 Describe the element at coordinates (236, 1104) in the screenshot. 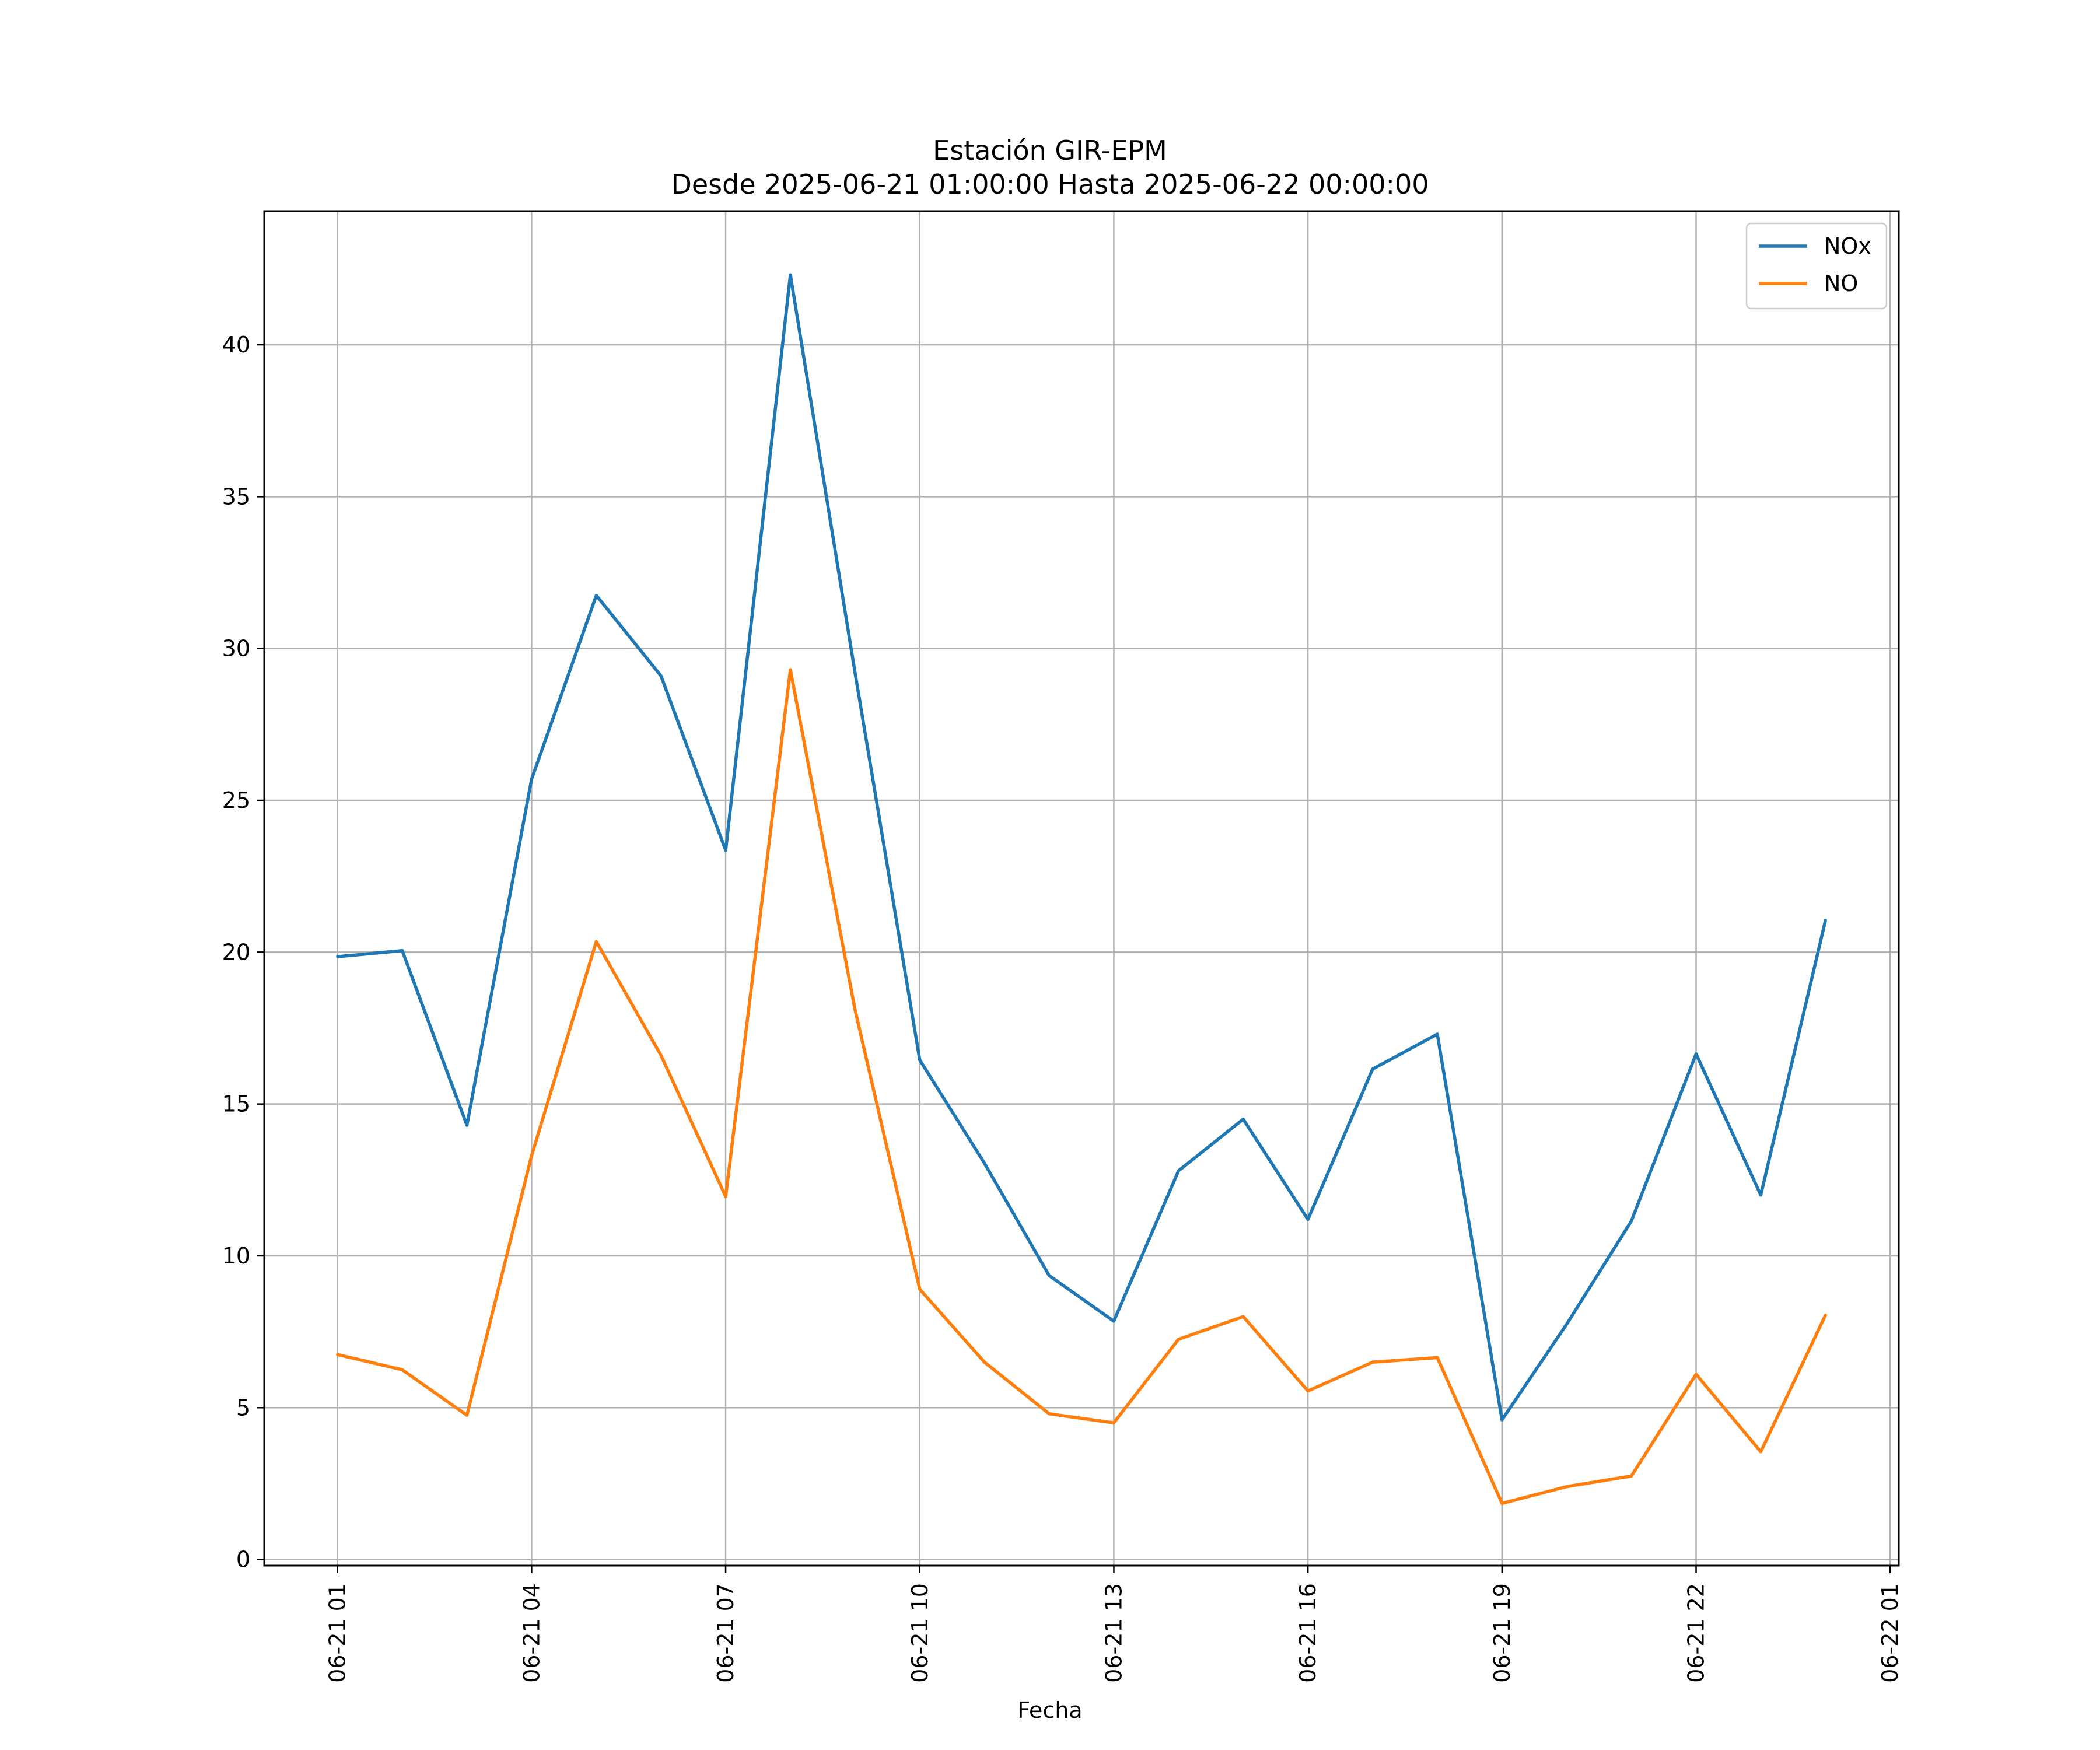

I see `y-tick-label: 15` at that location.